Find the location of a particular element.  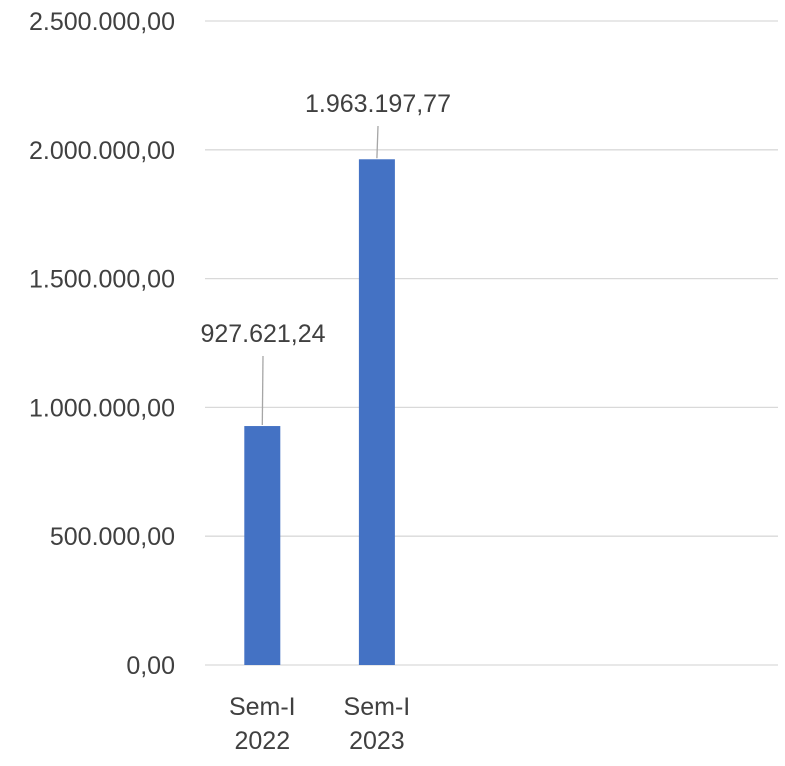

y-tick-label: 1.500.000,00 is located at coordinates (102, 280).